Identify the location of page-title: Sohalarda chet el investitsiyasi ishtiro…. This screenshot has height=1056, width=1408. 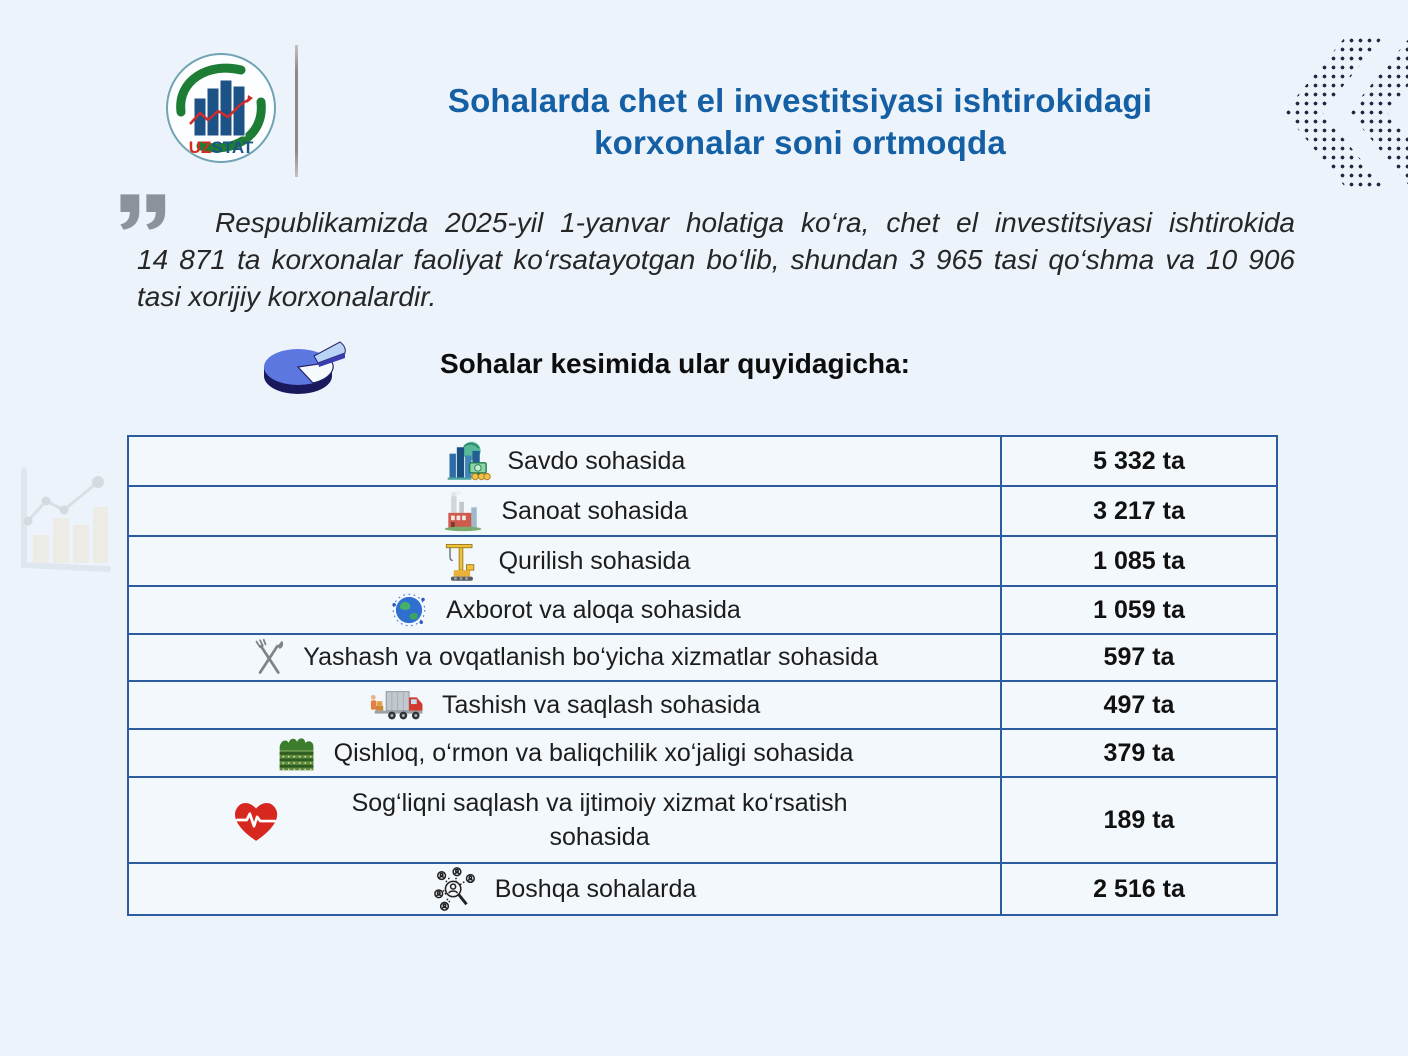
(800, 122).